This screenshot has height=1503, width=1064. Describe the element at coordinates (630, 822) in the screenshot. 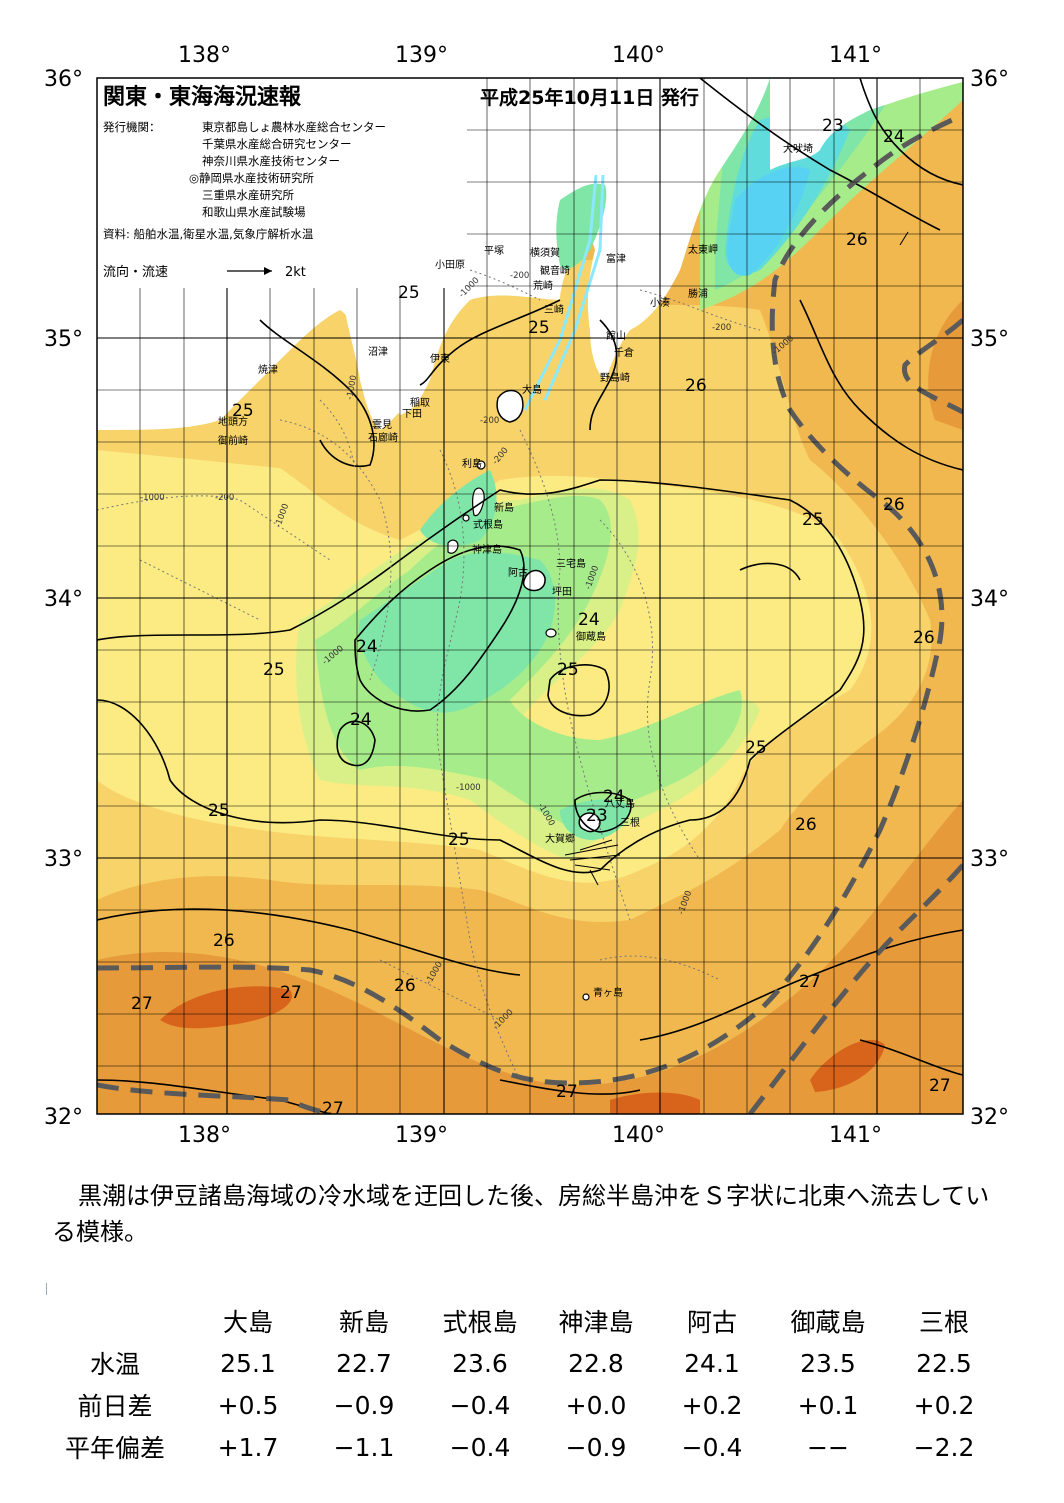

I see `place-label: 三根` at that location.